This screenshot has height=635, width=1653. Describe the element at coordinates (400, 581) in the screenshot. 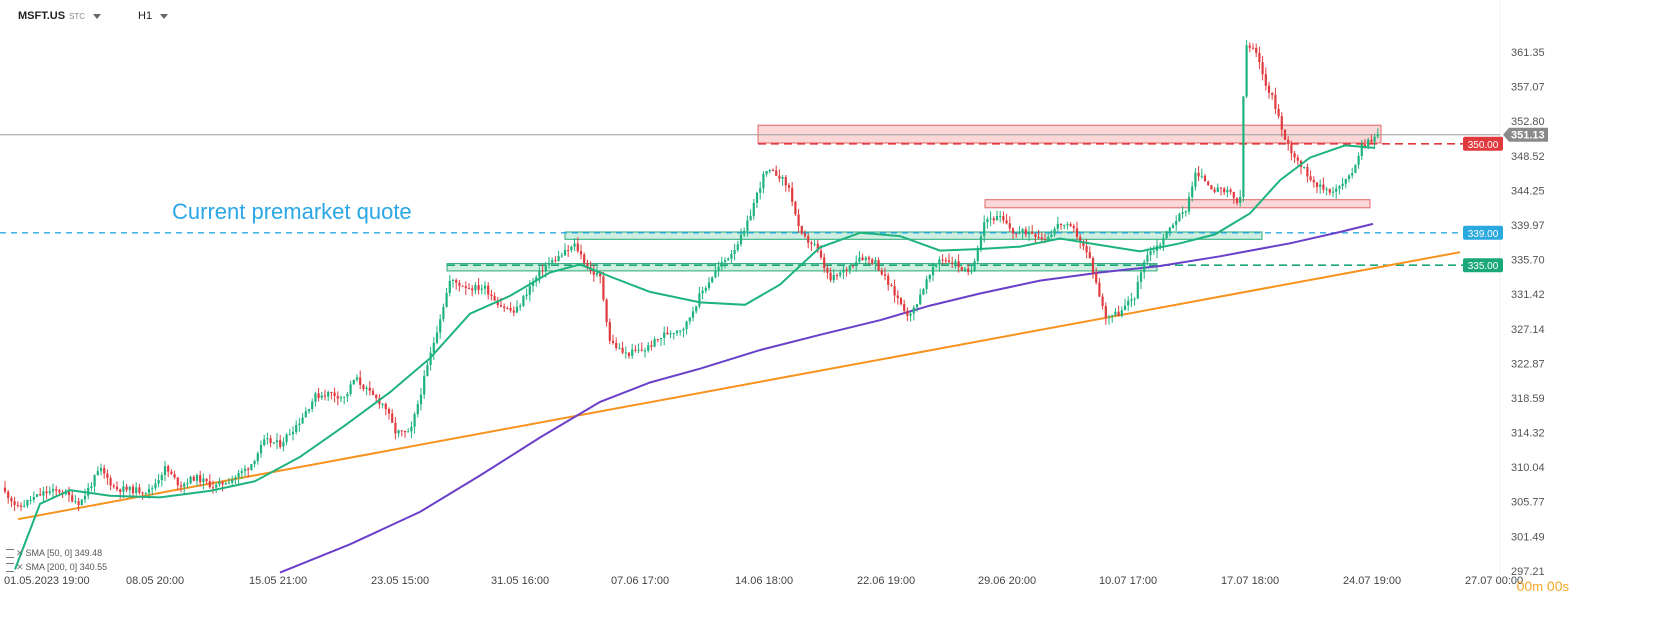

I see `x-tick-label: 23.05 15:00` at that location.